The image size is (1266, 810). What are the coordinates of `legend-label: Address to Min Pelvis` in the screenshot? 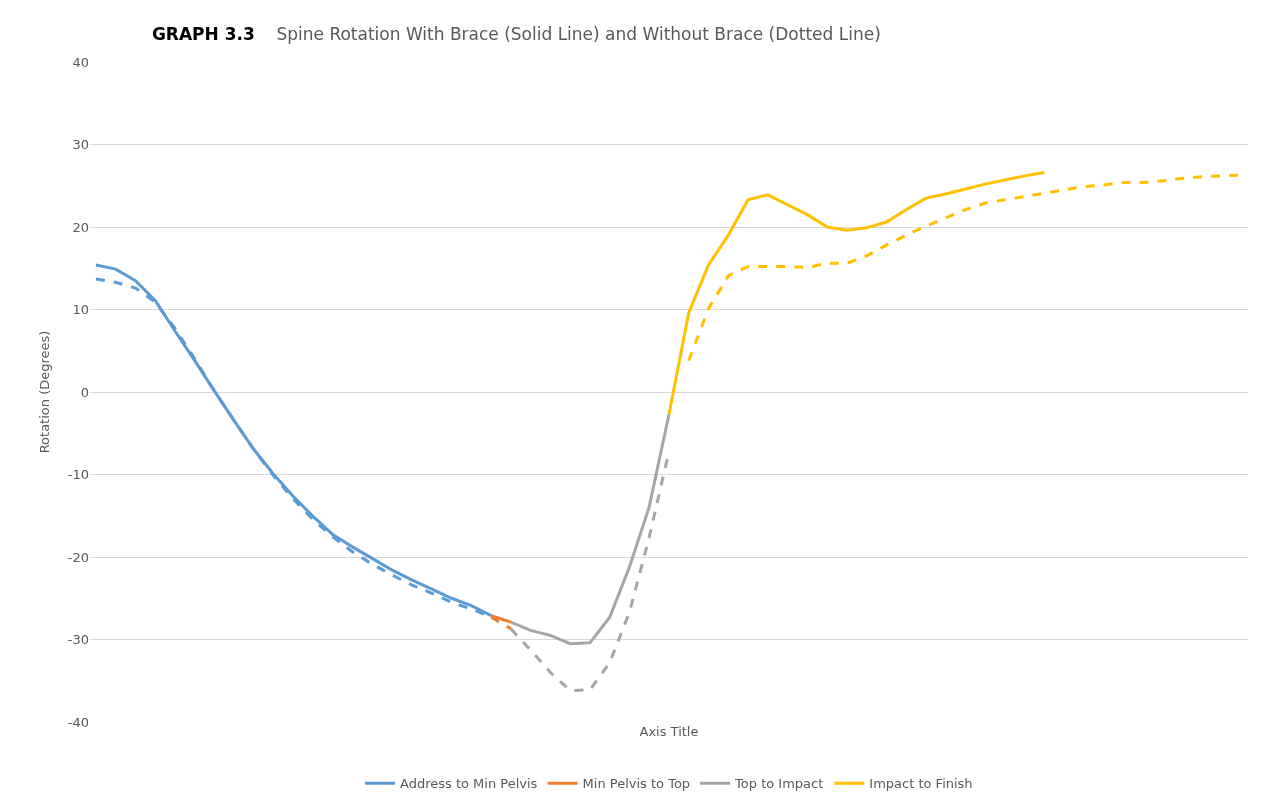 It's located at (469, 784).